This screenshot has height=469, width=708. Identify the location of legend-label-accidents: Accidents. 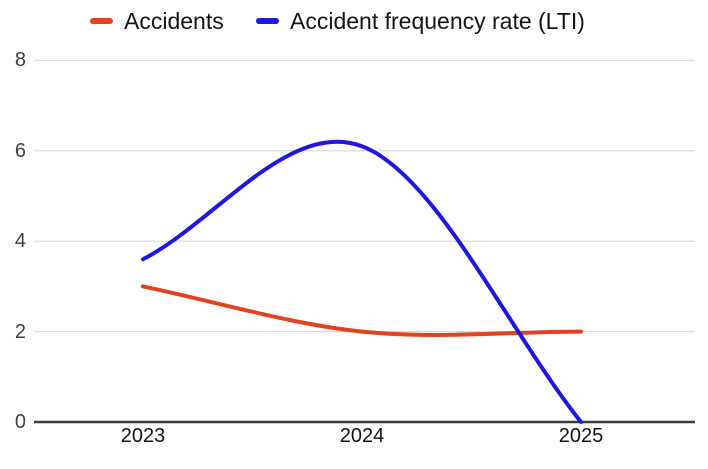
(174, 20).